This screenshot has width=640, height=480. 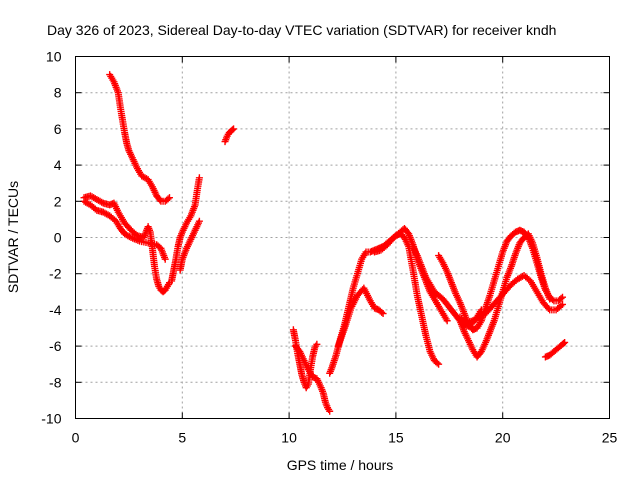 I want to click on y-tick-label: -6, so click(x=55, y=346).